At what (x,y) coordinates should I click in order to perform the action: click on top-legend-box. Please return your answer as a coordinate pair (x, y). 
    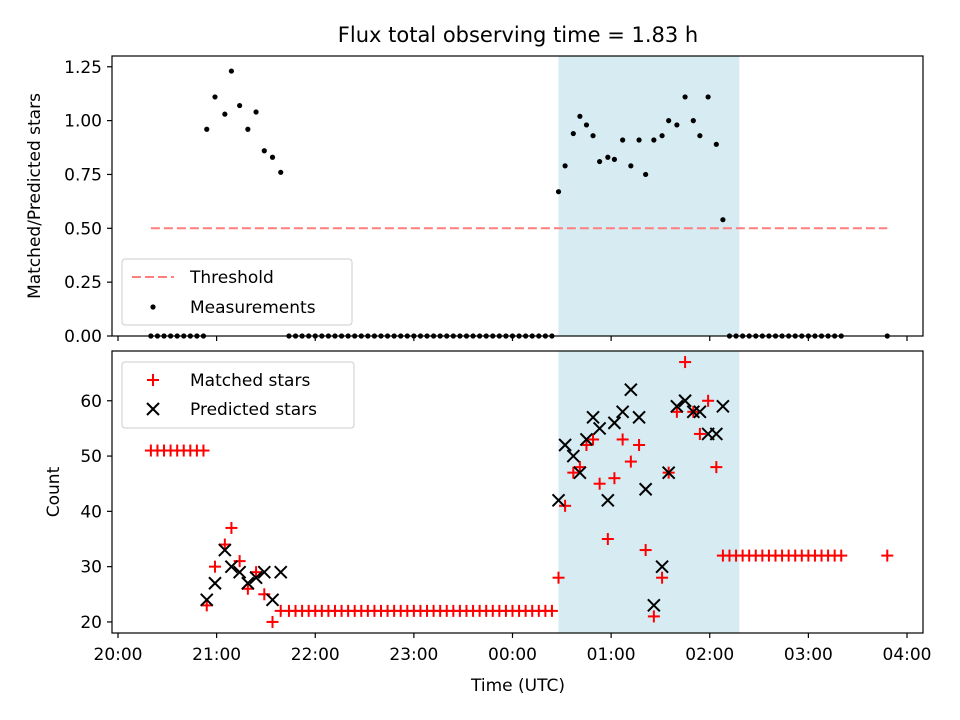
    Looking at the image, I should click on (237, 292).